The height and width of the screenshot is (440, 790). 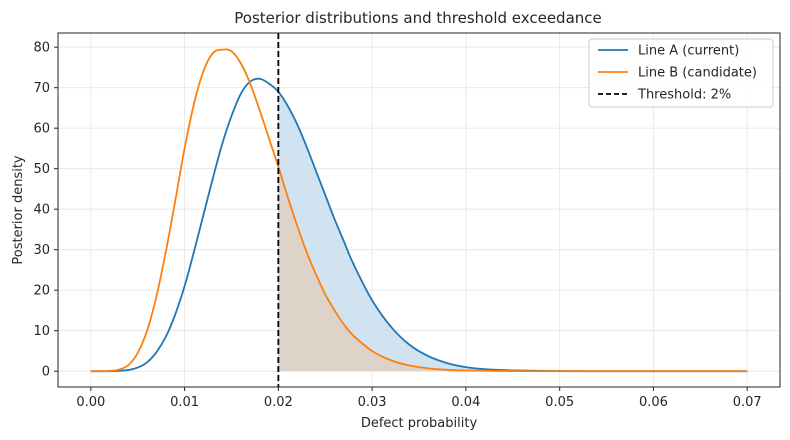 What do you see at coordinates (41, 250) in the screenshot?
I see `y-tick-label: 30` at bounding box center [41, 250].